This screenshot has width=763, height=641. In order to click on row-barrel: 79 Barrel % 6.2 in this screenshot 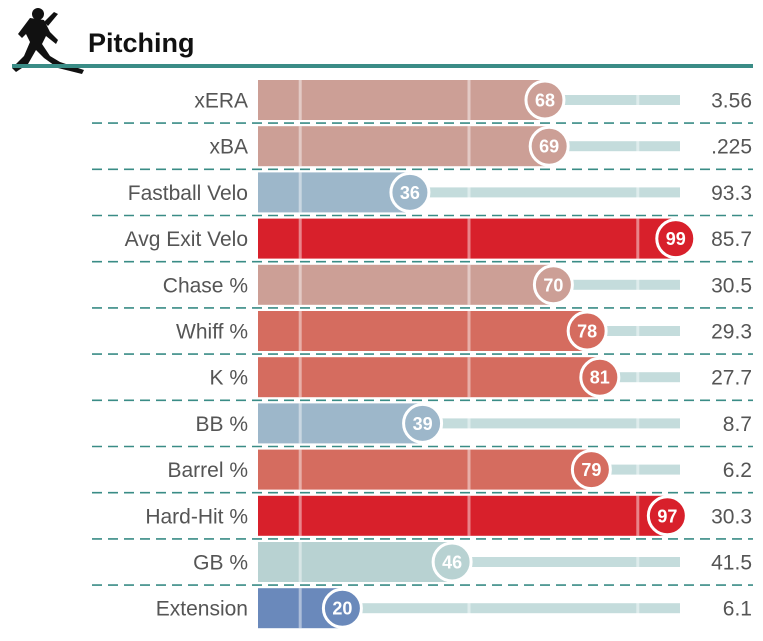, I will do `click(422, 471)`.